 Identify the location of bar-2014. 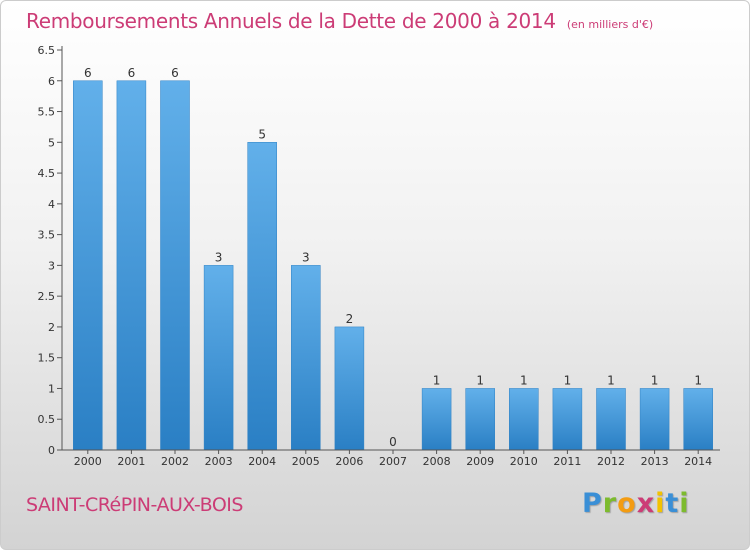
(698, 419).